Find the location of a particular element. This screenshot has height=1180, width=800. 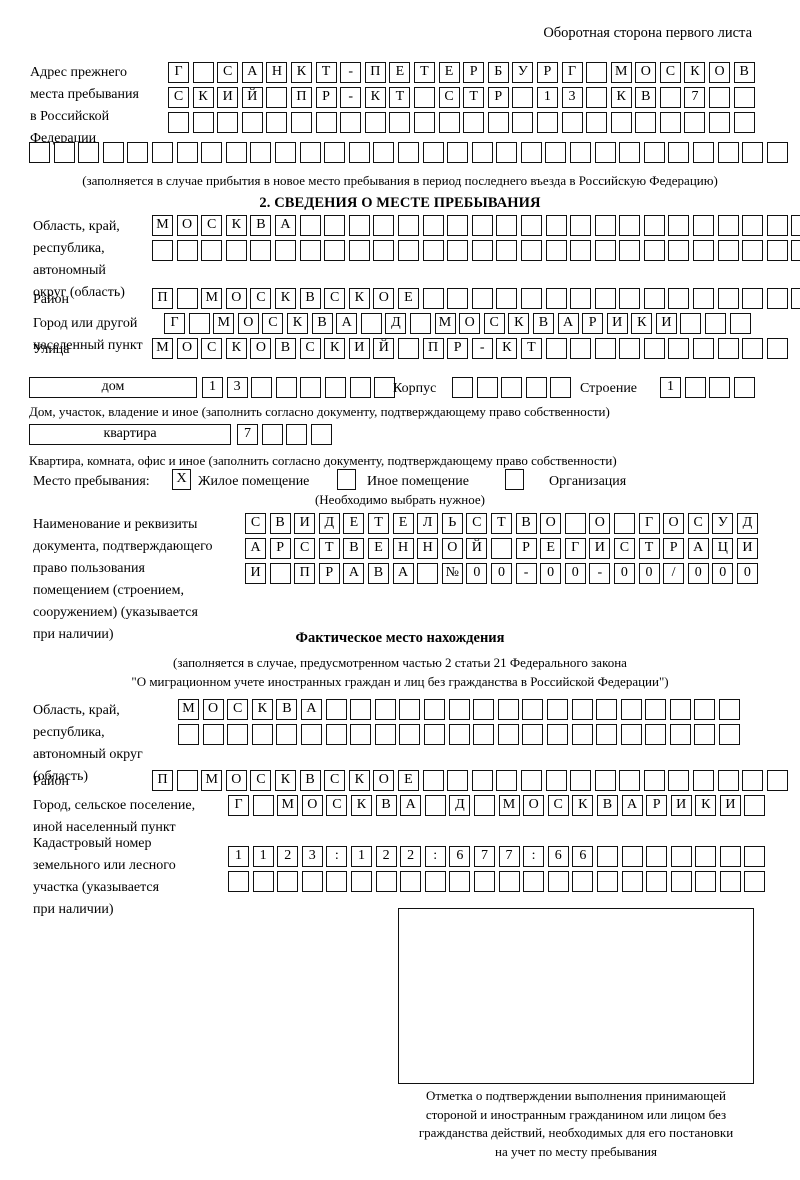

prev-address-r2-cell-1: С is located at coordinates (178, 97).